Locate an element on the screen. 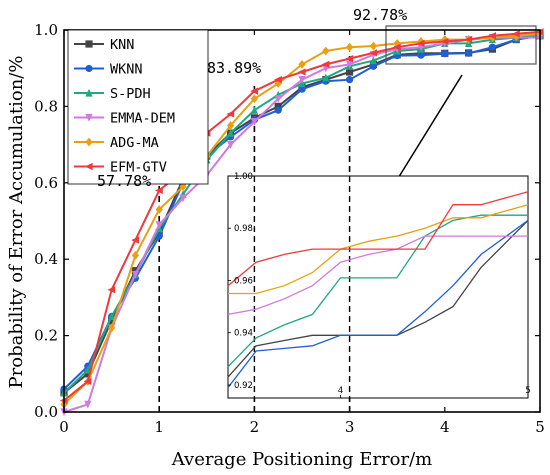 The image size is (550, 475). inset-series-line-adg-ma is located at coordinates (378, 249).